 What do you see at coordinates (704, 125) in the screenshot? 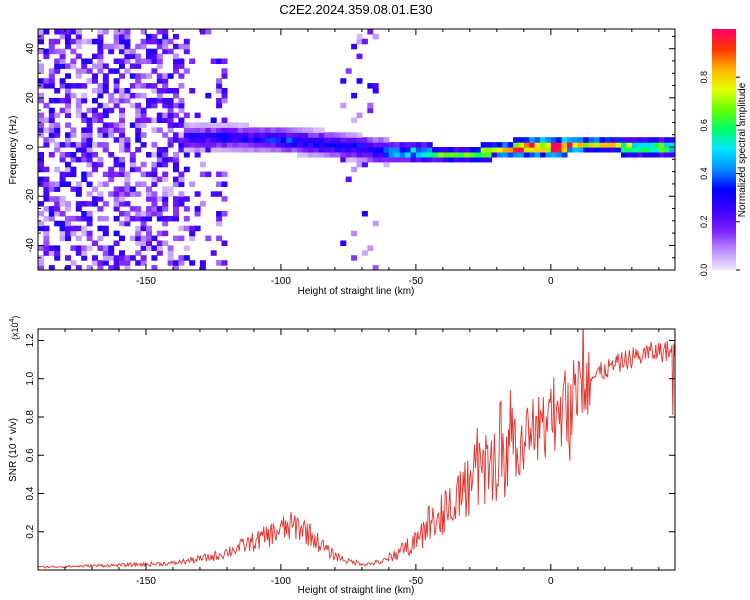
I see `colorbar-tick-label: 0.6` at bounding box center [704, 125].